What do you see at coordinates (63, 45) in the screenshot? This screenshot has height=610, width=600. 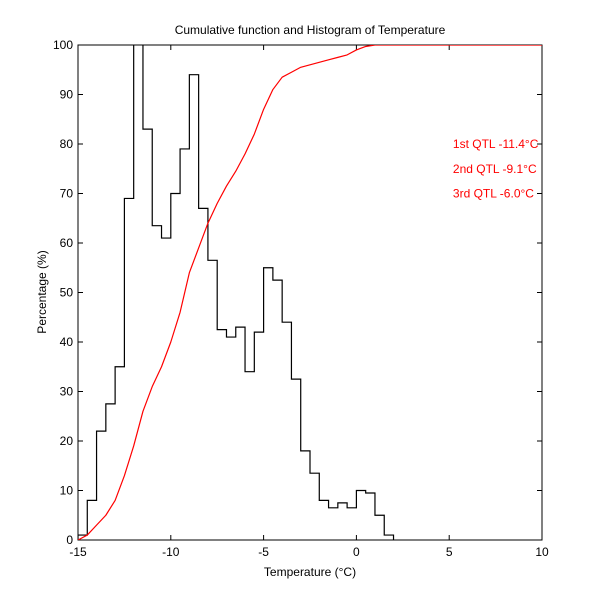 I see `y-tick-label-10: 100` at bounding box center [63, 45].